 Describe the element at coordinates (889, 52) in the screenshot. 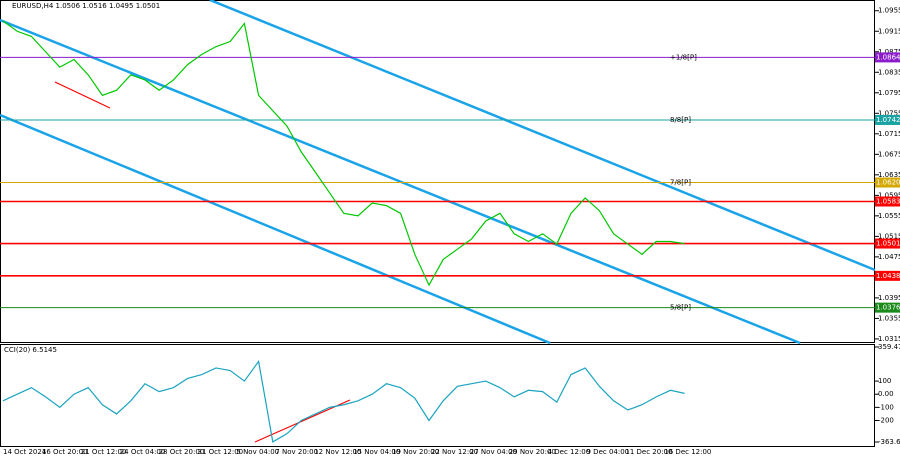

I see `y-tick-label: 1.0875` at that location.